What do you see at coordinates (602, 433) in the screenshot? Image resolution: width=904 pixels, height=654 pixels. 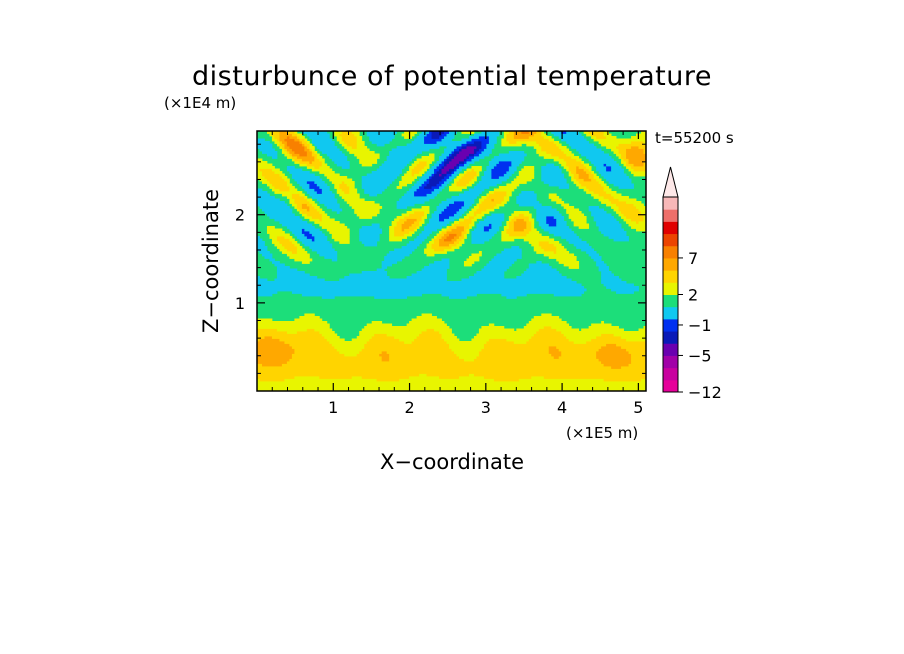 I see `x-unit-label: (×1E5 m)` at bounding box center [602, 433].